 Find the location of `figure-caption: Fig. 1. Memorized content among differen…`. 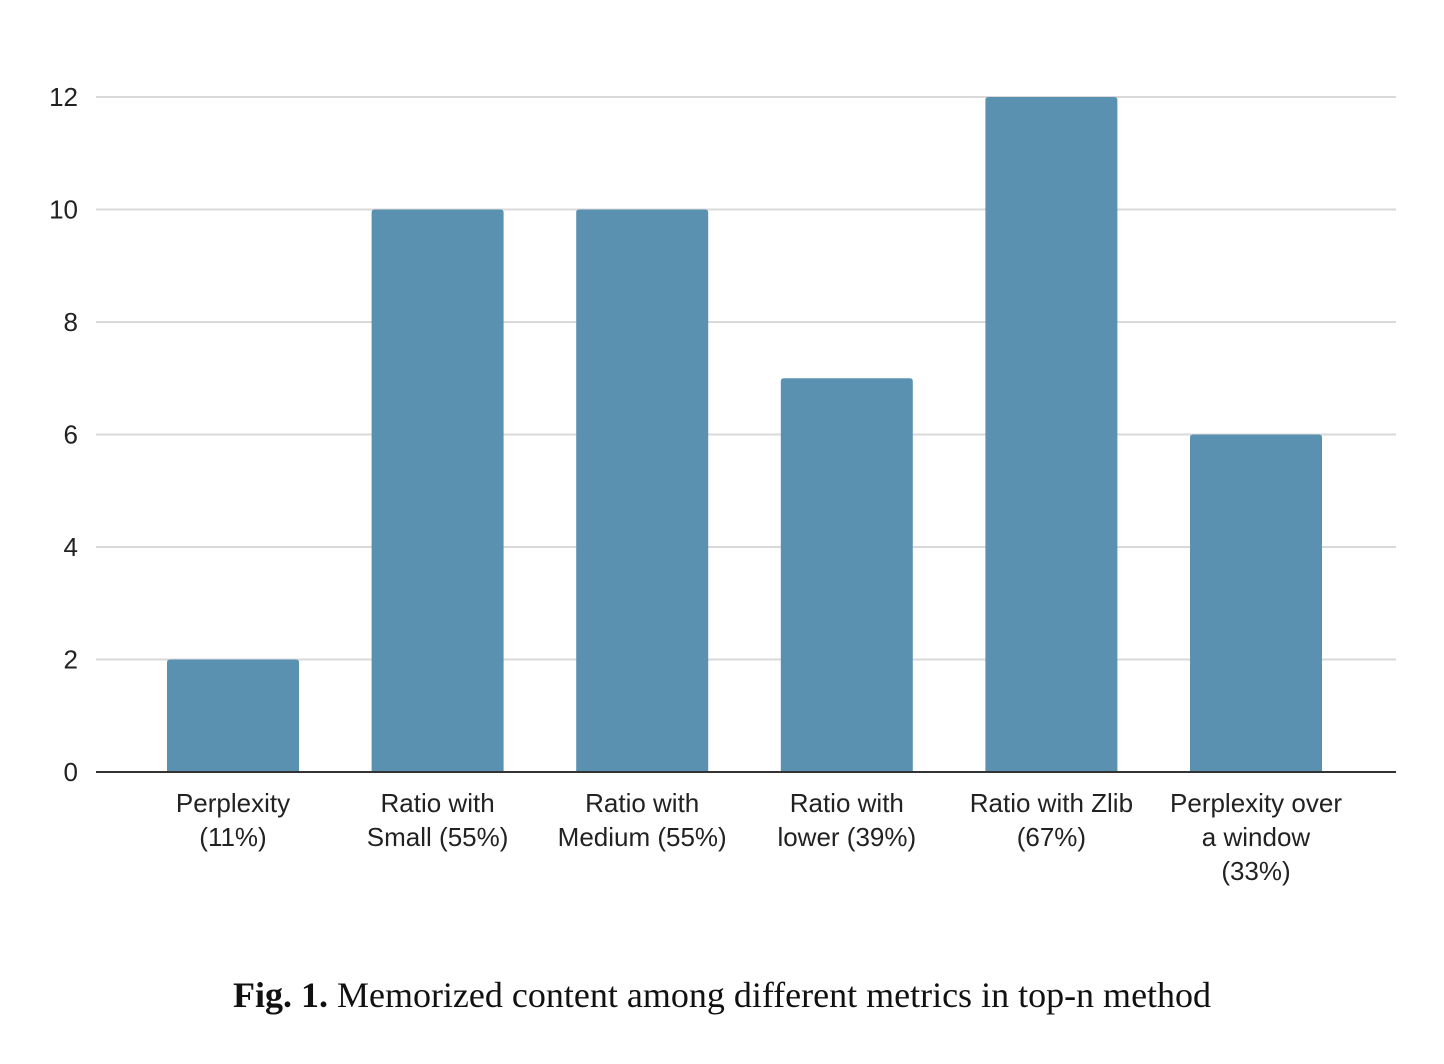

figure-caption: Fig. 1. Memorized content among differen… is located at coordinates (722, 995).